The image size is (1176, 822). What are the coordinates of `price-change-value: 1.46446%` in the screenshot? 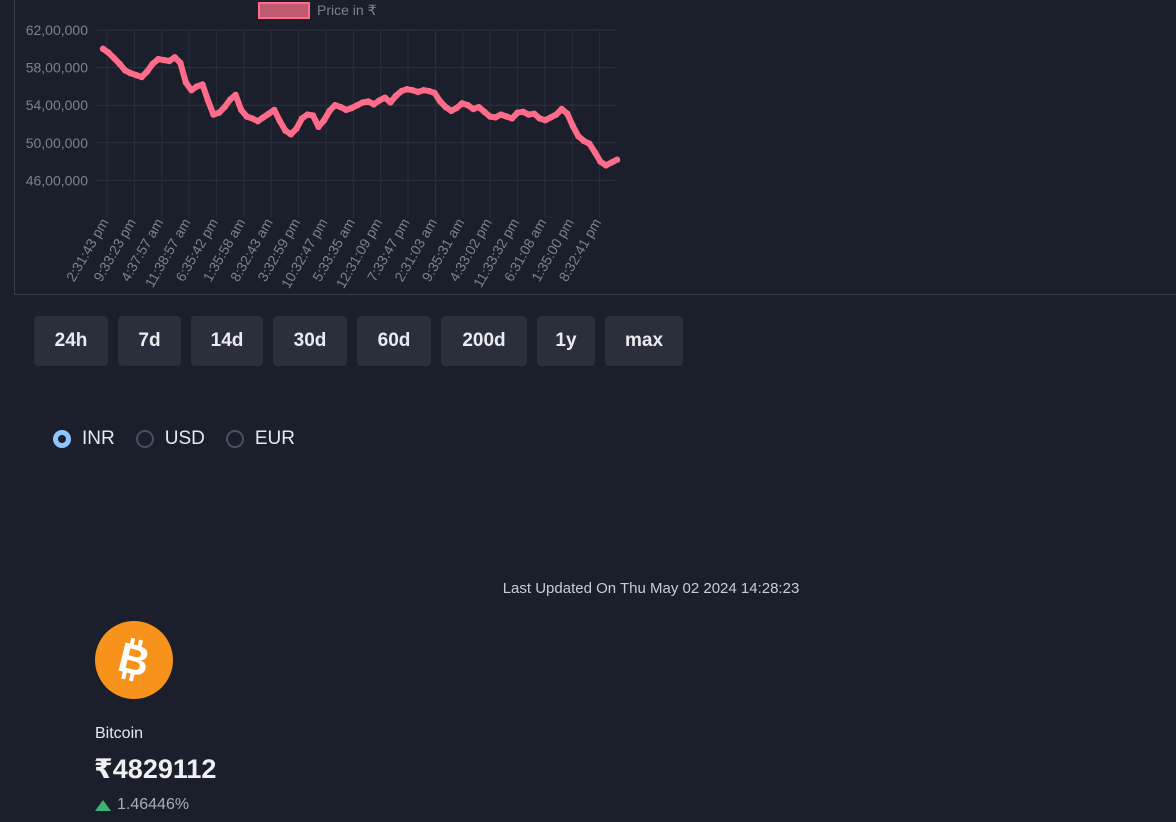 It's located at (153, 804).